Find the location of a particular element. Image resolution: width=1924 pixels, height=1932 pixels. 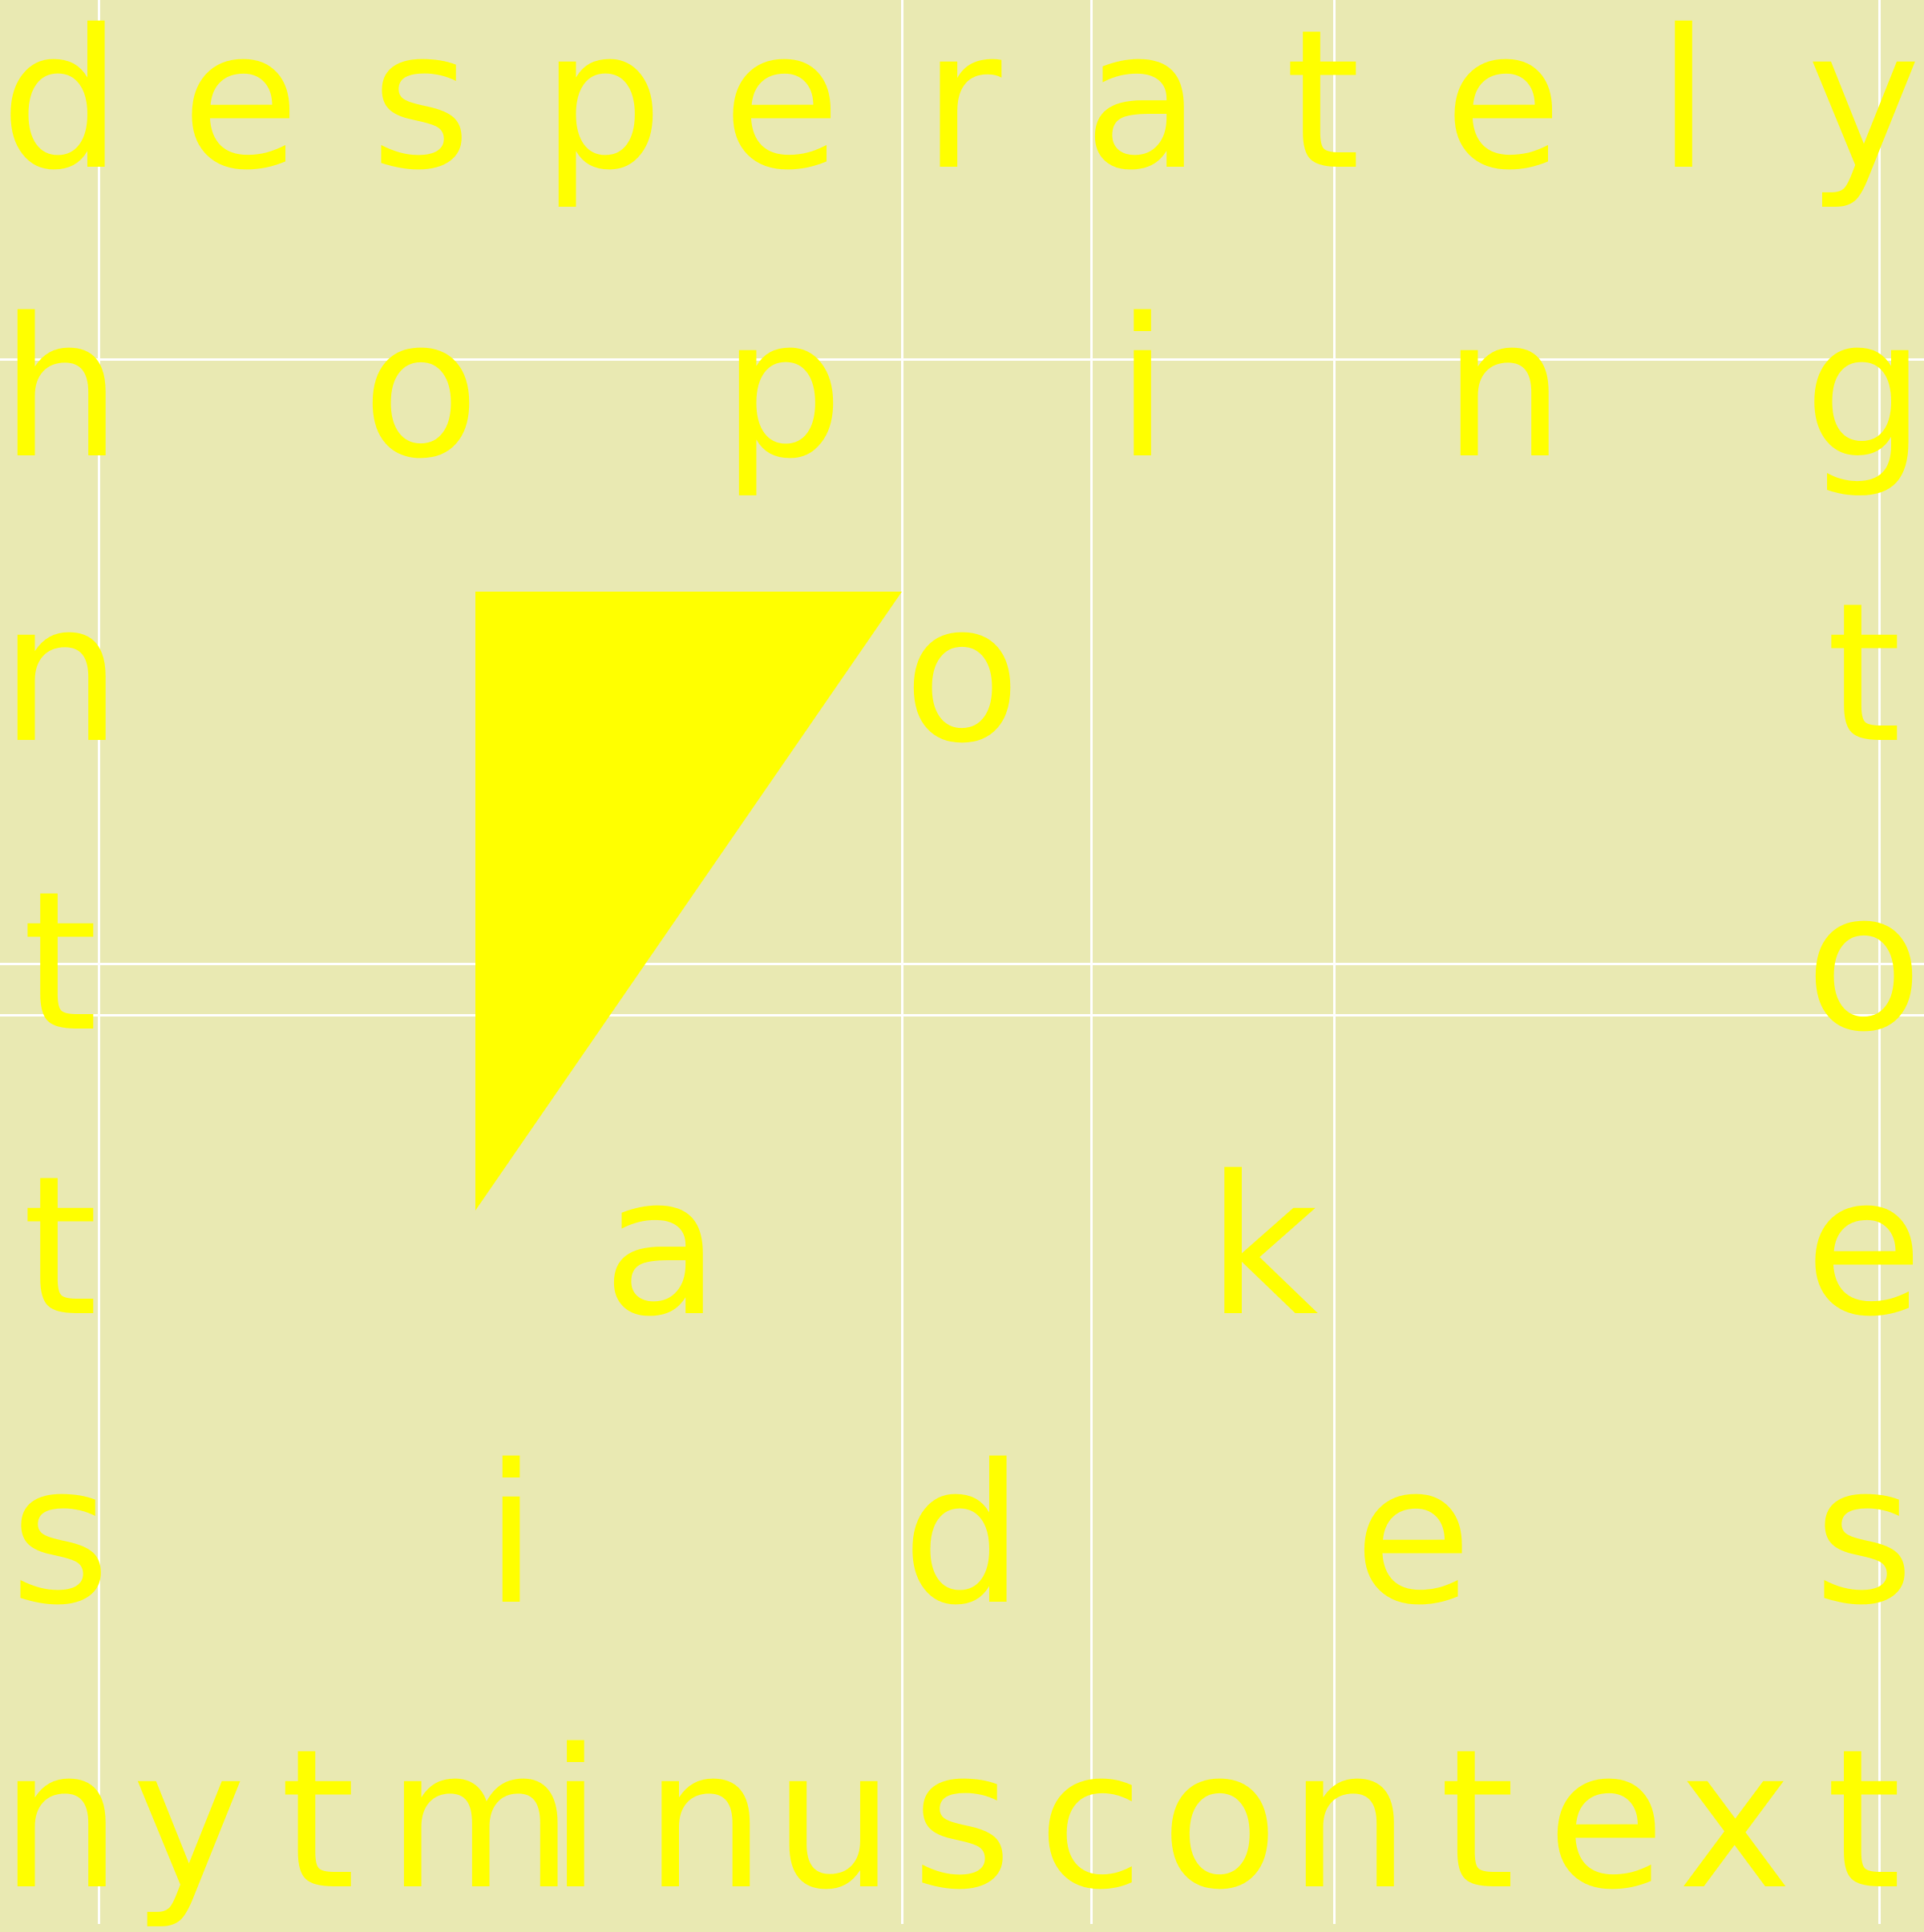

grid-line-v4 is located at coordinates (1334, 962).